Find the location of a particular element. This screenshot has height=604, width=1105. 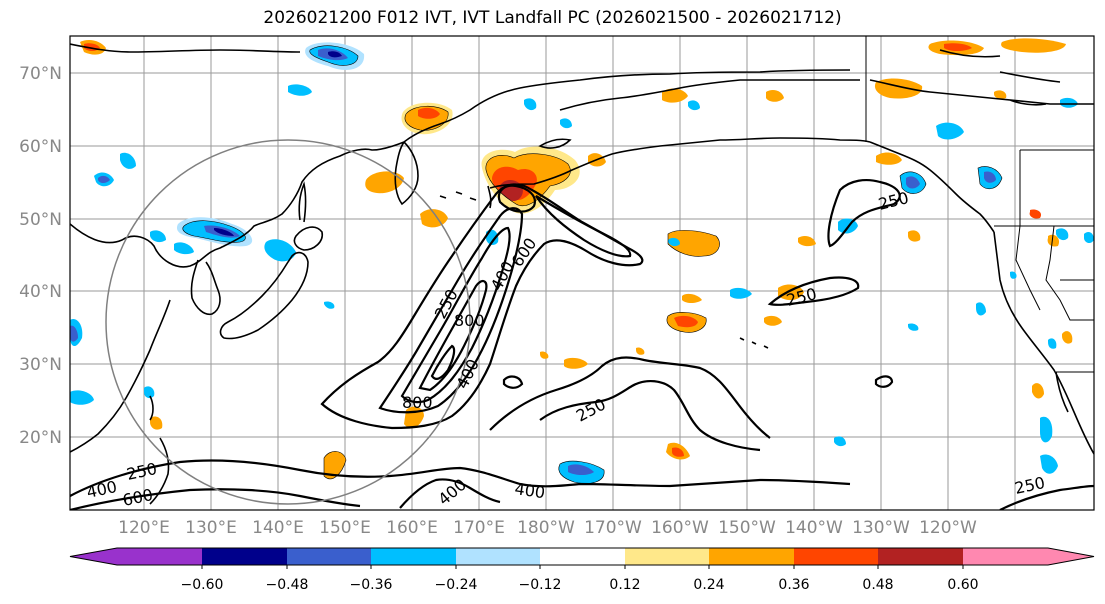

latitude-labels: 70°N 60°N 50°N 40°N 30°N 20°N is located at coordinates (40, 256).